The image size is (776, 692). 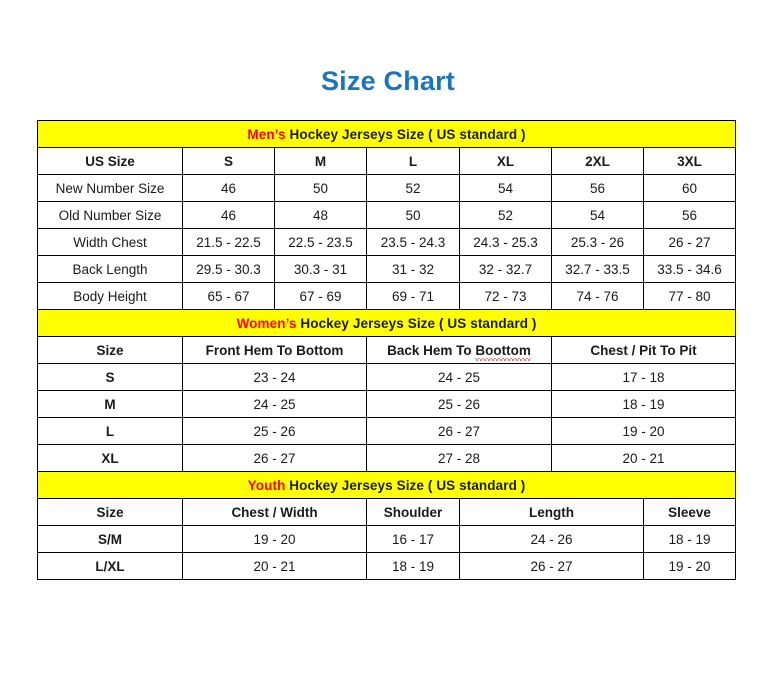 What do you see at coordinates (274, 566) in the screenshot?
I see `youth-row-1-val-0: 20 - 21` at bounding box center [274, 566].